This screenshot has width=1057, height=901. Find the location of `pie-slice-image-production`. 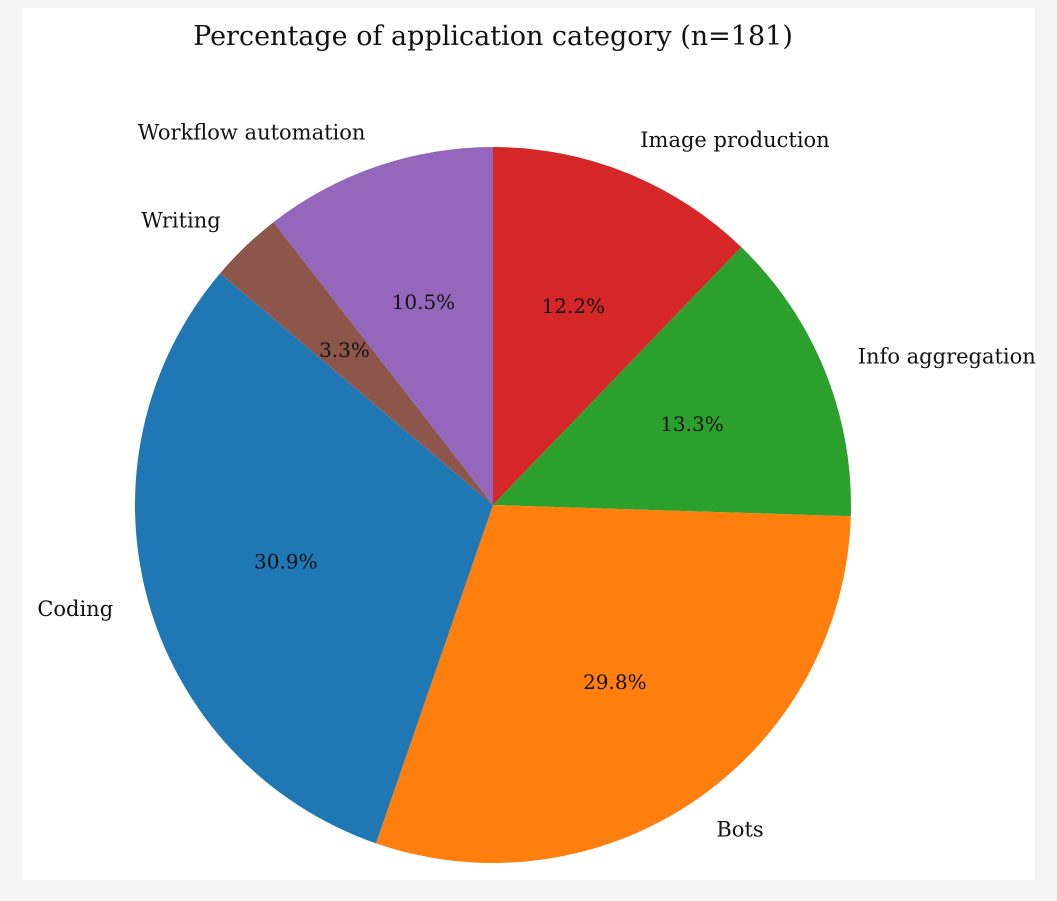

pie-slice-image-production is located at coordinates (617, 326).